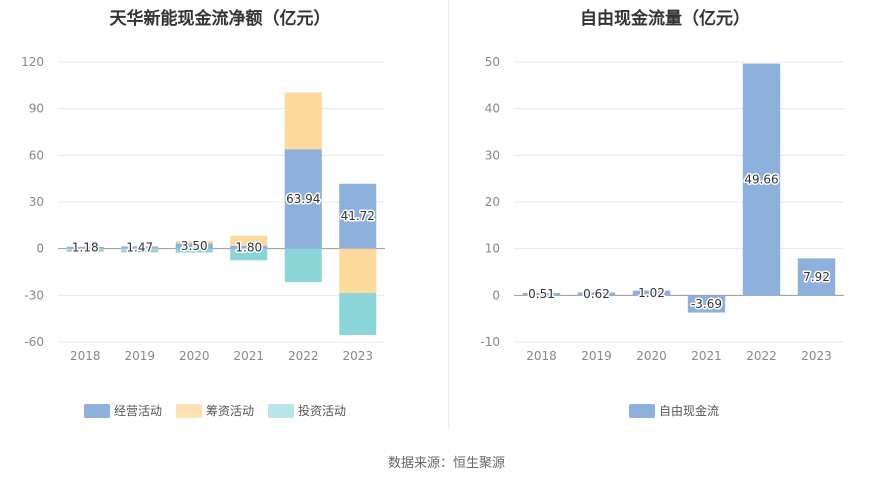 The image size is (893, 481). I want to click on legend-item-investing: 投资活动, so click(307, 410).